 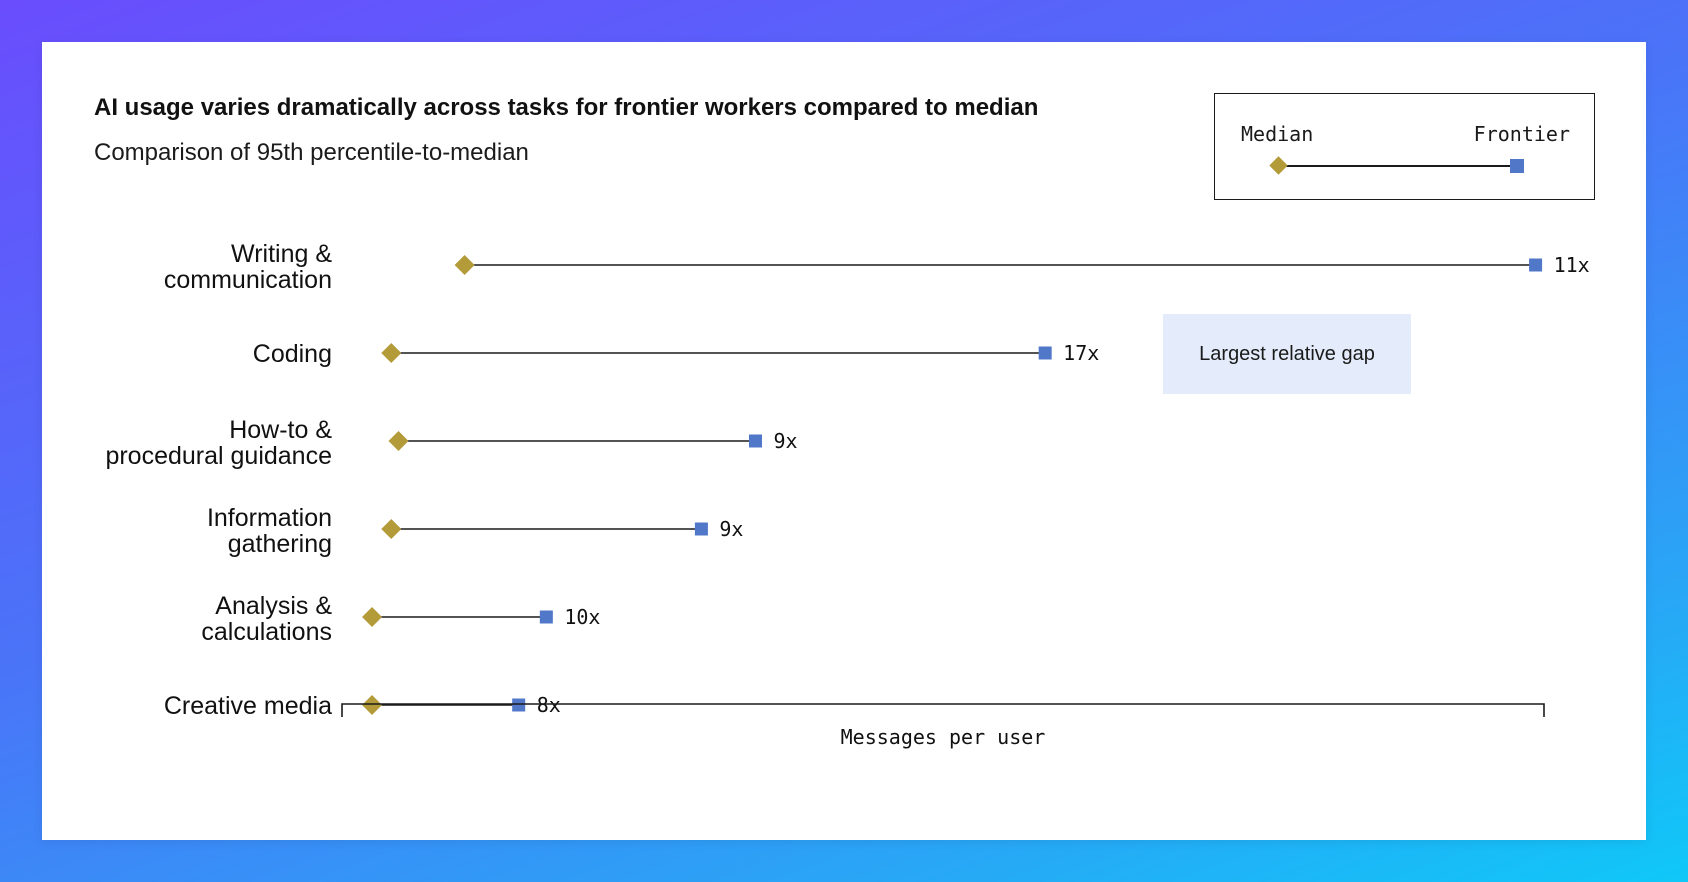 What do you see at coordinates (1277, 134) in the screenshot?
I see `legend-median-label: Median` at bounding box center [1277, 134].